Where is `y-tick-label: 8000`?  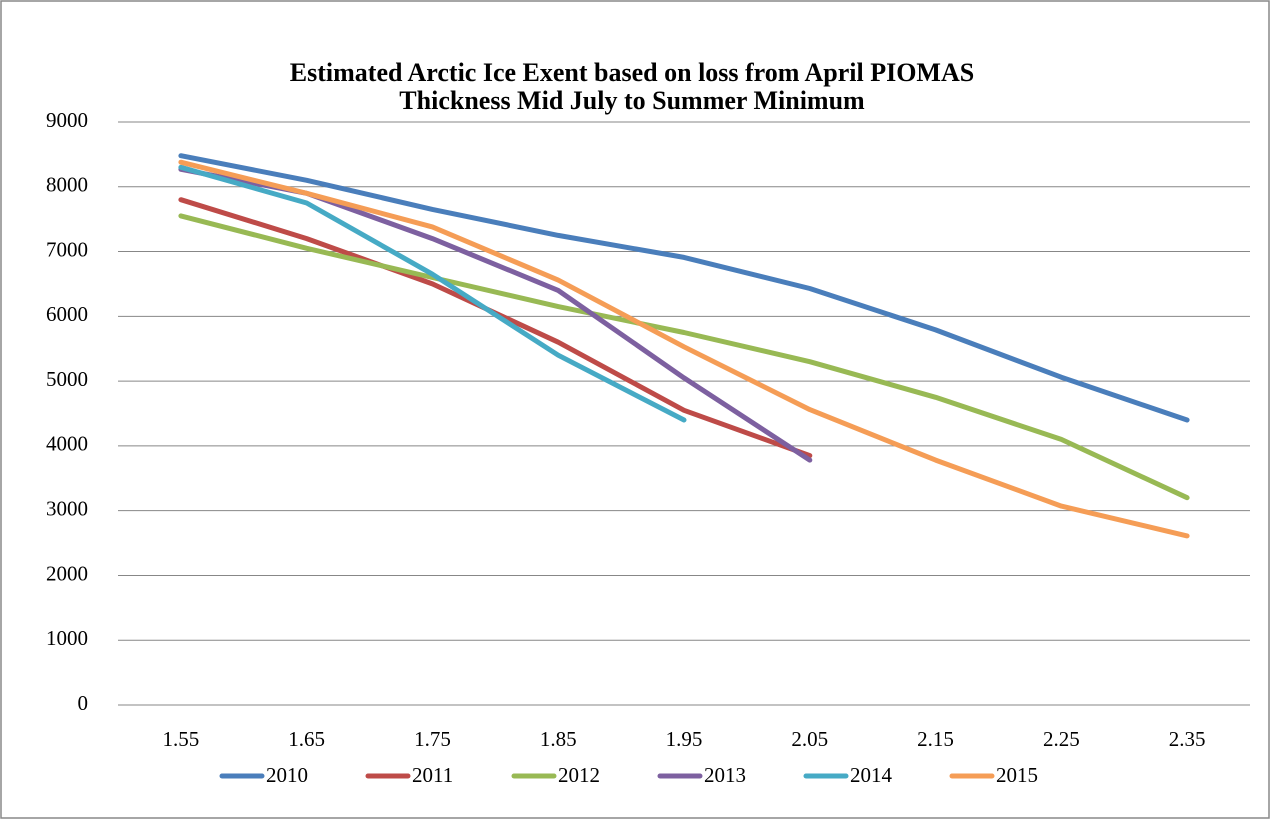 y-tick-label: 8000 is located at coordinates (67, 185).